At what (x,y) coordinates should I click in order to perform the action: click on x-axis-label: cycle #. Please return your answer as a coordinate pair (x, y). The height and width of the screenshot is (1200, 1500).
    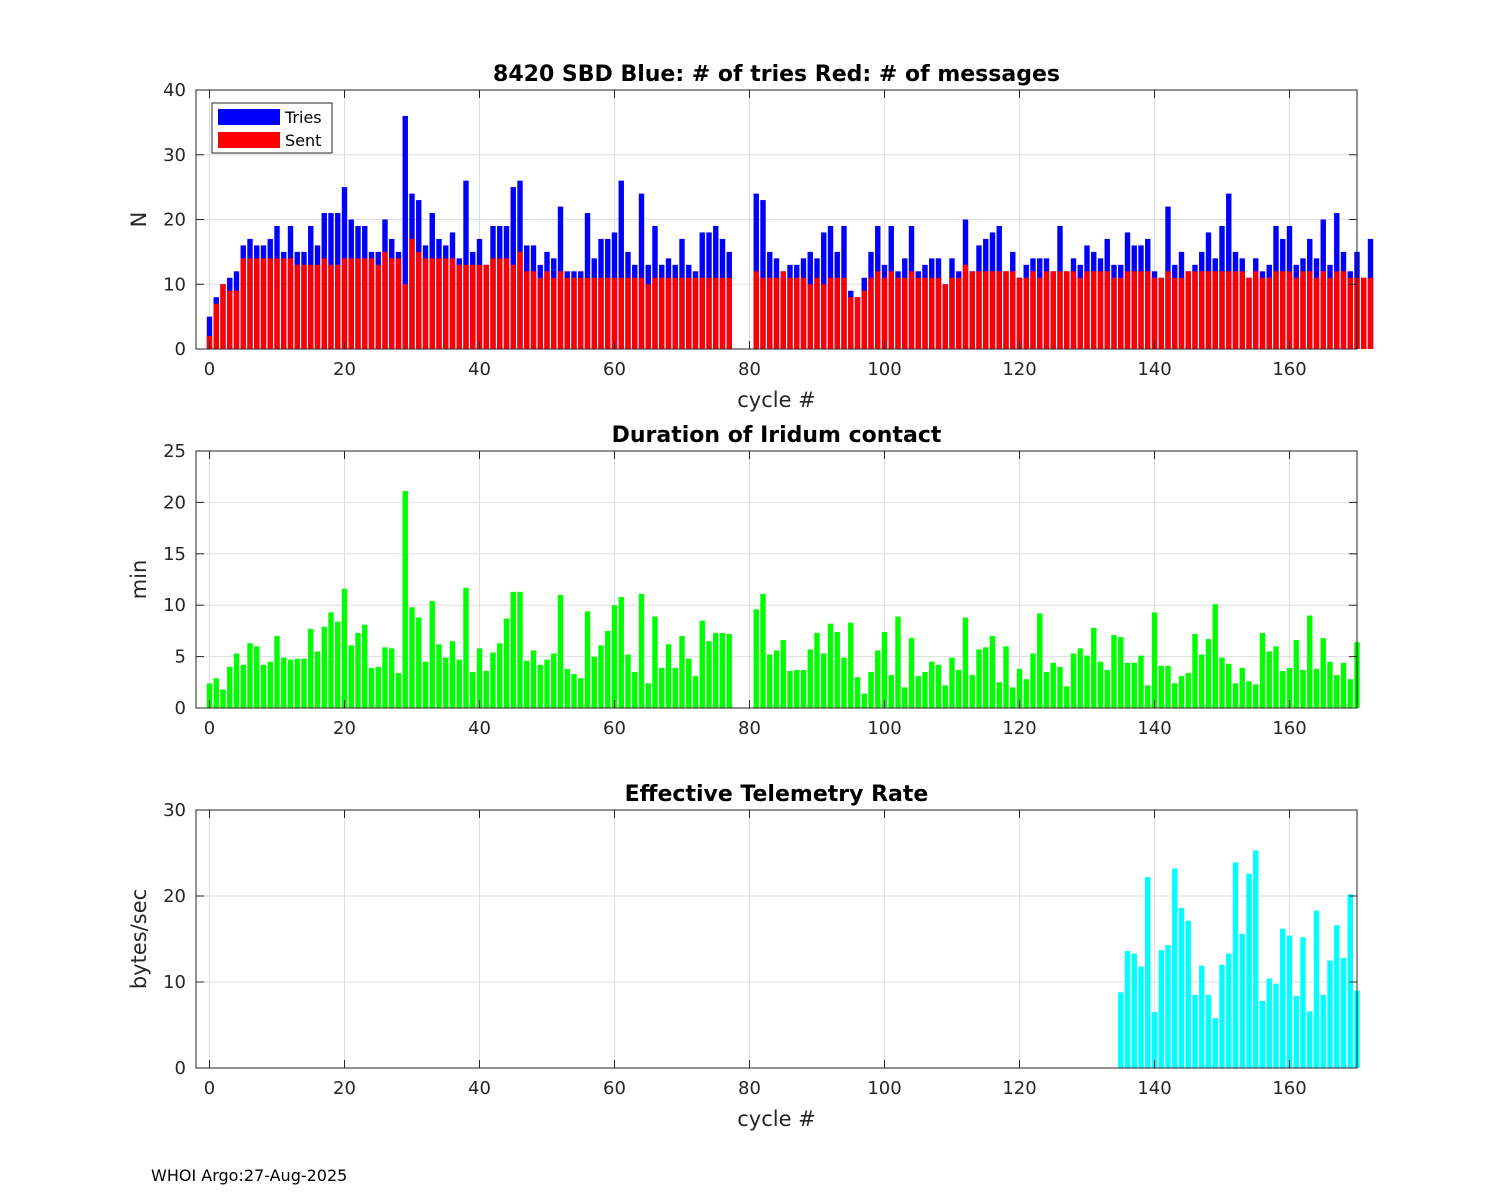
    Looking at the image, I should click on (776, 400).